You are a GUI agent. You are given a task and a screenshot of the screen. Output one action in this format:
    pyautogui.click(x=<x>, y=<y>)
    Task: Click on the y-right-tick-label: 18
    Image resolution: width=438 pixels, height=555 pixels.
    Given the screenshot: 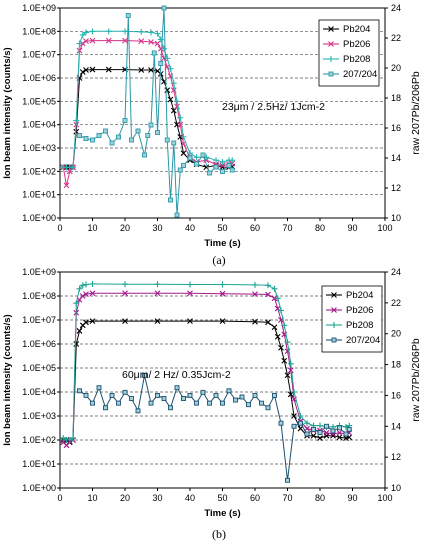 What is the action you would take?
    pyautogui.click(x=396, y=98)
    